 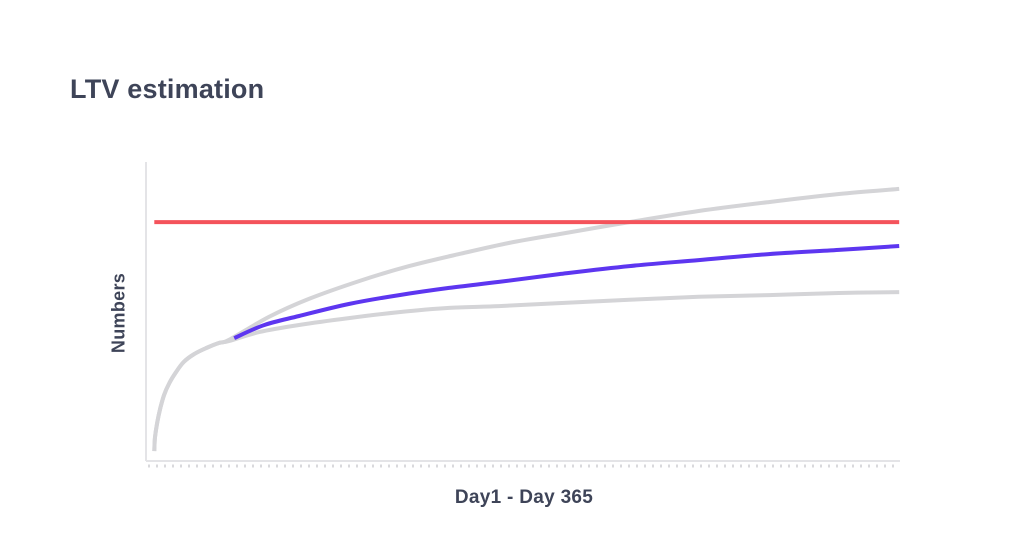 What do you see at coordinates (167, 89) in the screenshot?
I see `chart-title: LTV estimation` at bounding box center [167, 89].